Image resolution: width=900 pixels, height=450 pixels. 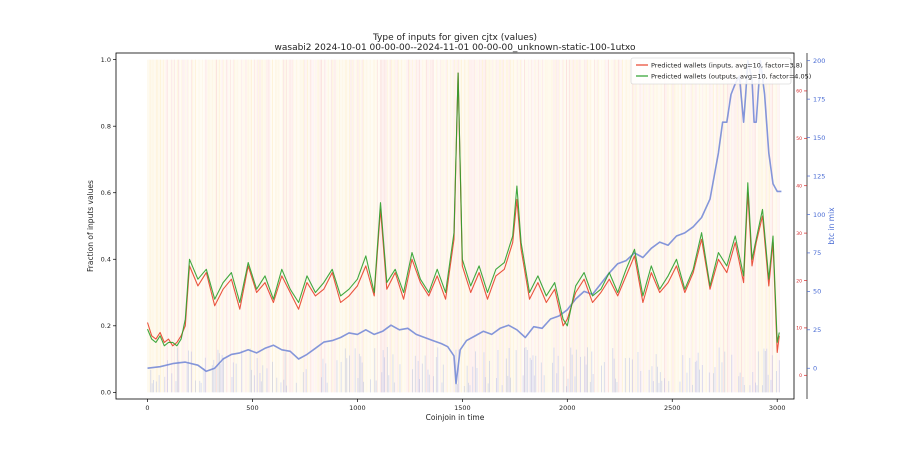 I want to click on x-axis-label: Coinjoin in time, so click(x=455, y=417).